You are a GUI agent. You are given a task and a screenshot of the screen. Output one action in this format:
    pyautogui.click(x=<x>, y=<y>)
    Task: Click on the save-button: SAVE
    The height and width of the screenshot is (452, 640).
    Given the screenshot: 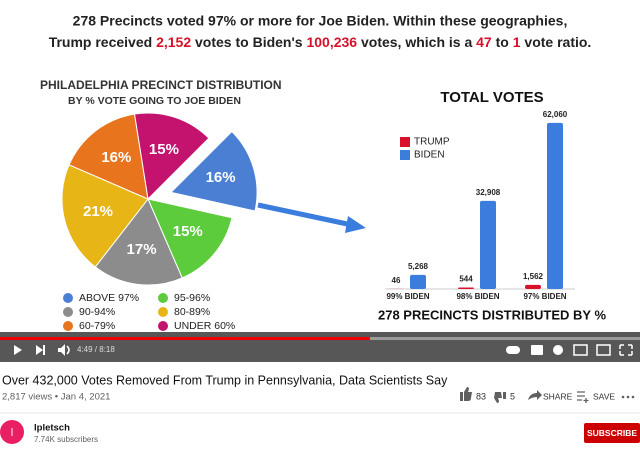 What is the action you would take?
    pyautogui.click(x=596, y=397)
    